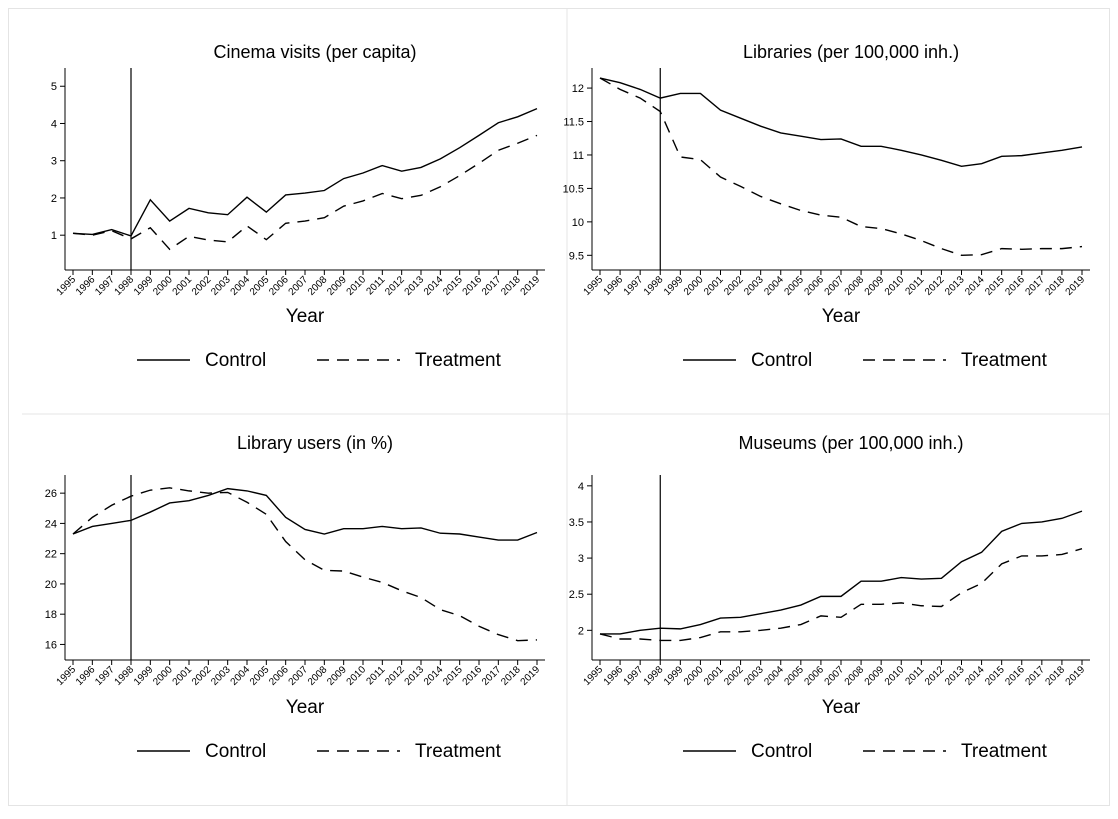 The height and width of the screenshot is (819, 1118). I want to click on panel-title: Library users (in %), so click(315, 443).